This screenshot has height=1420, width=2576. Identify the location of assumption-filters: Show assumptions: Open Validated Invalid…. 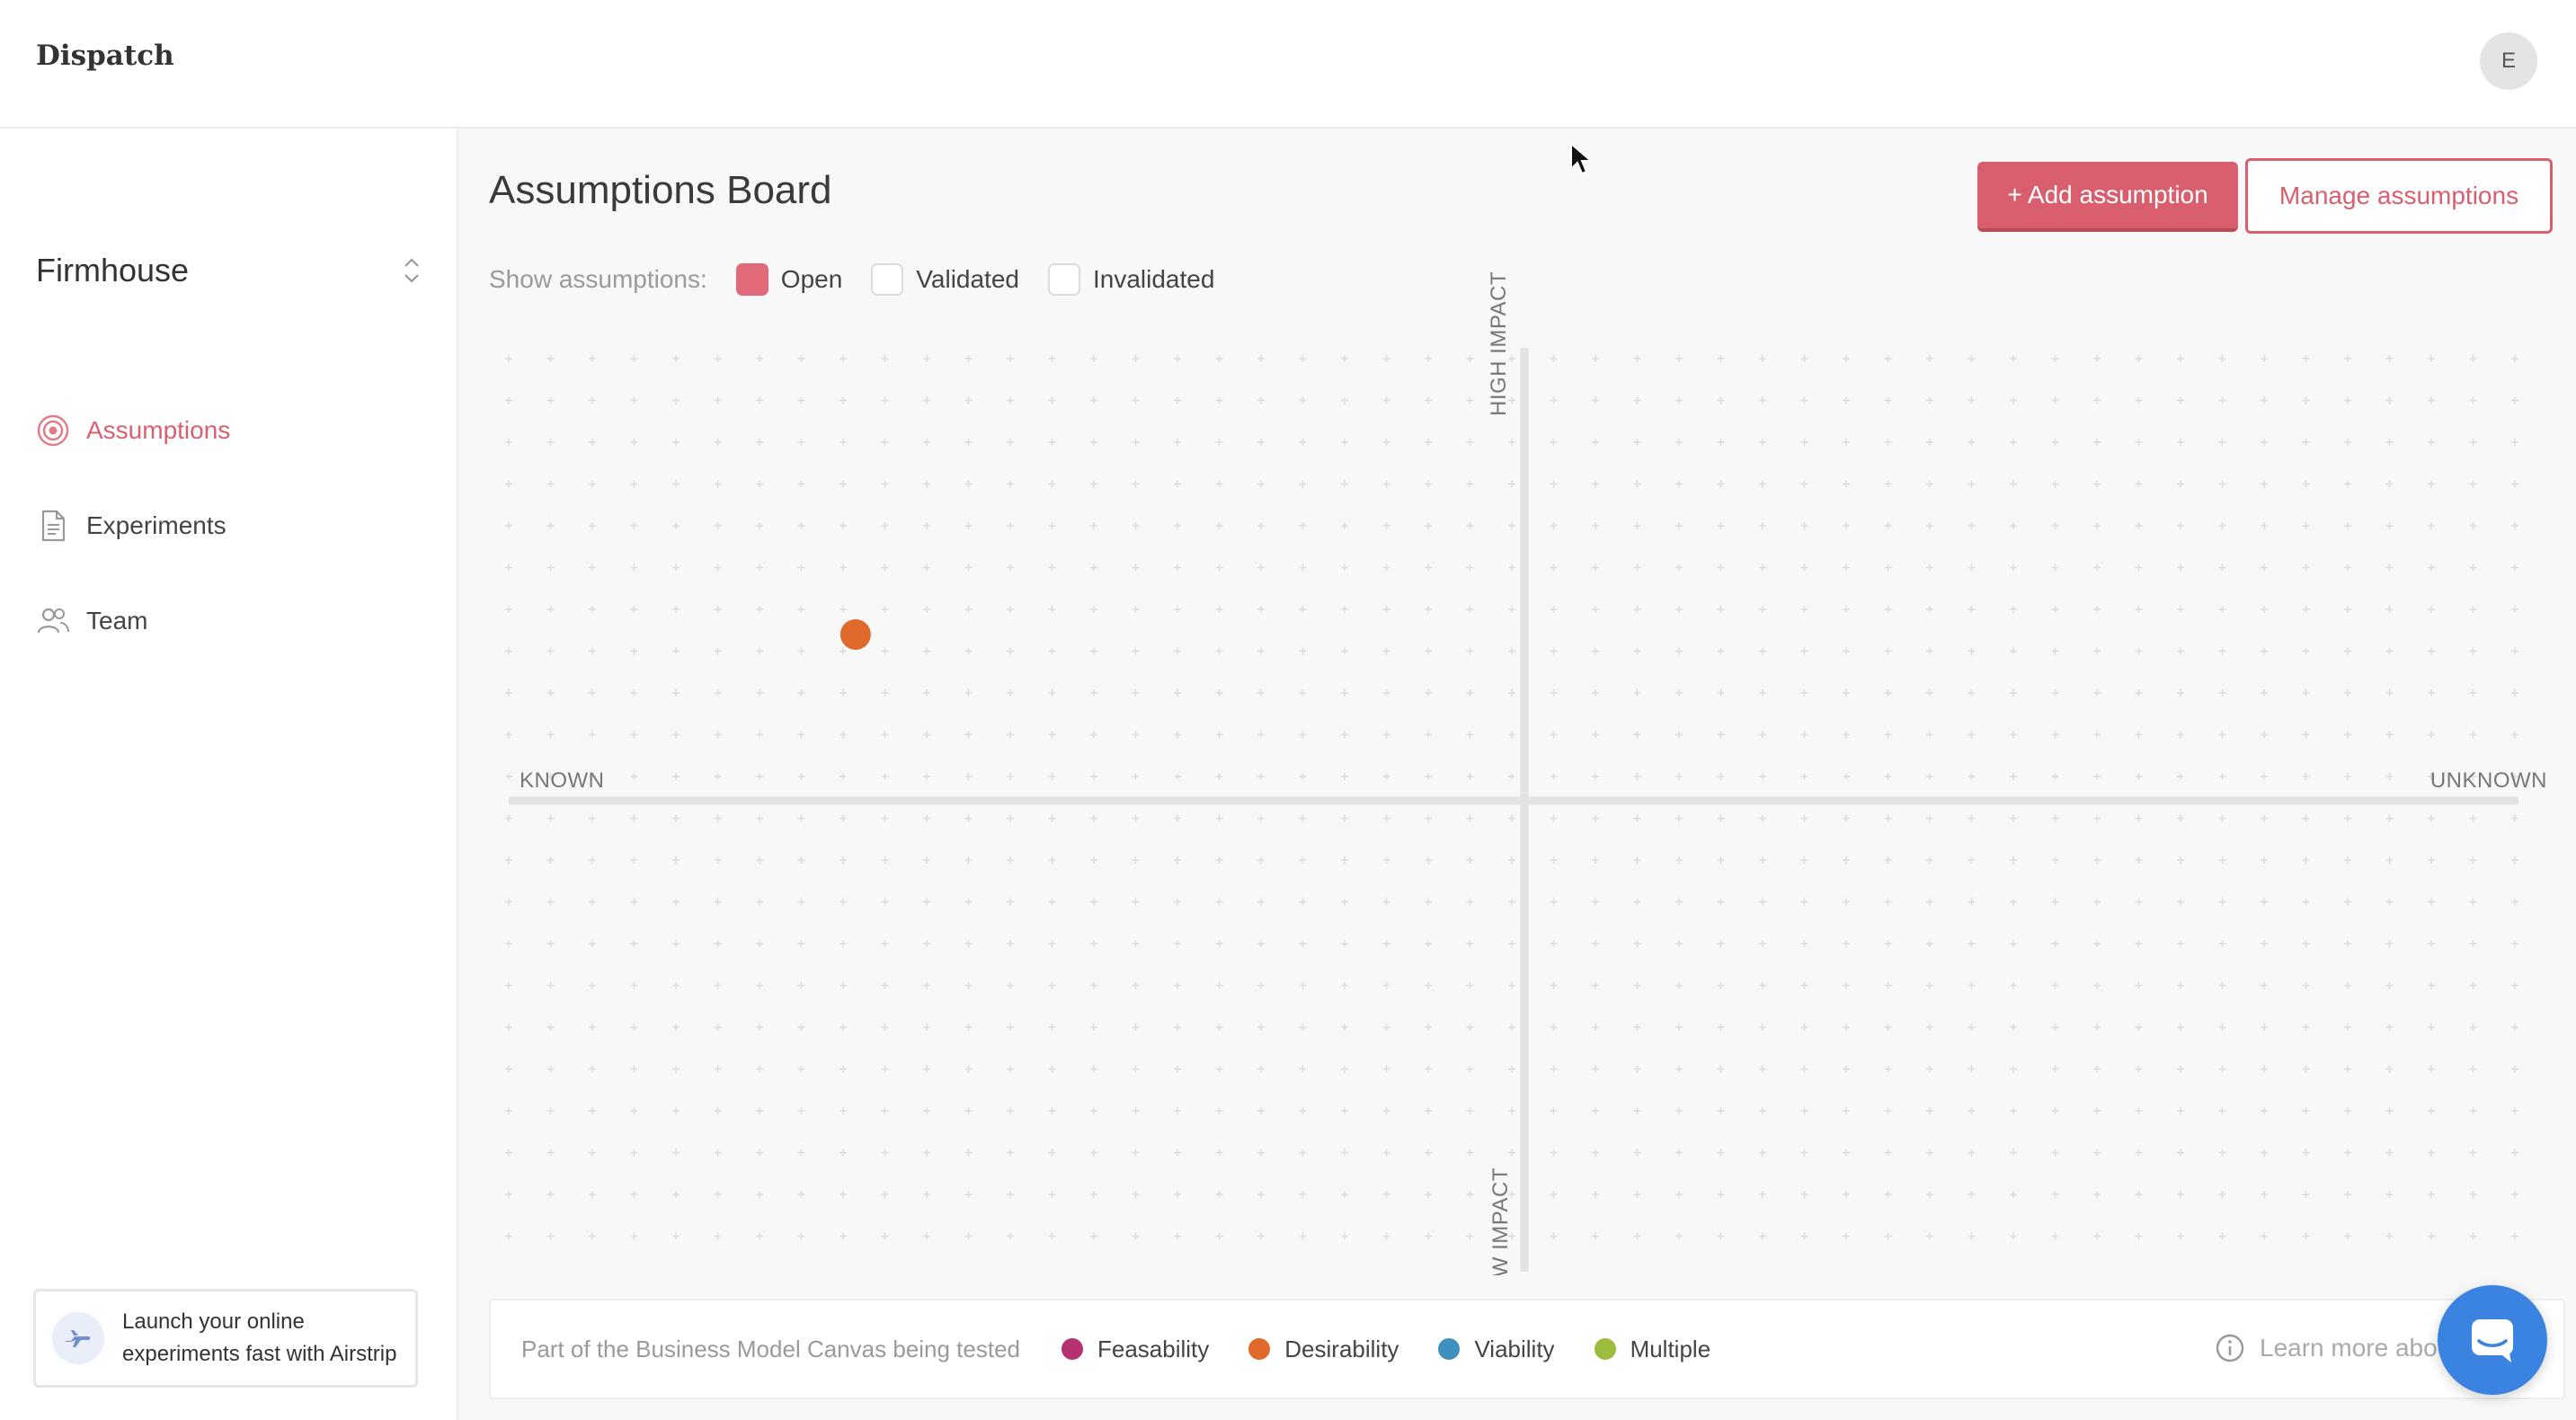
(866, 280).